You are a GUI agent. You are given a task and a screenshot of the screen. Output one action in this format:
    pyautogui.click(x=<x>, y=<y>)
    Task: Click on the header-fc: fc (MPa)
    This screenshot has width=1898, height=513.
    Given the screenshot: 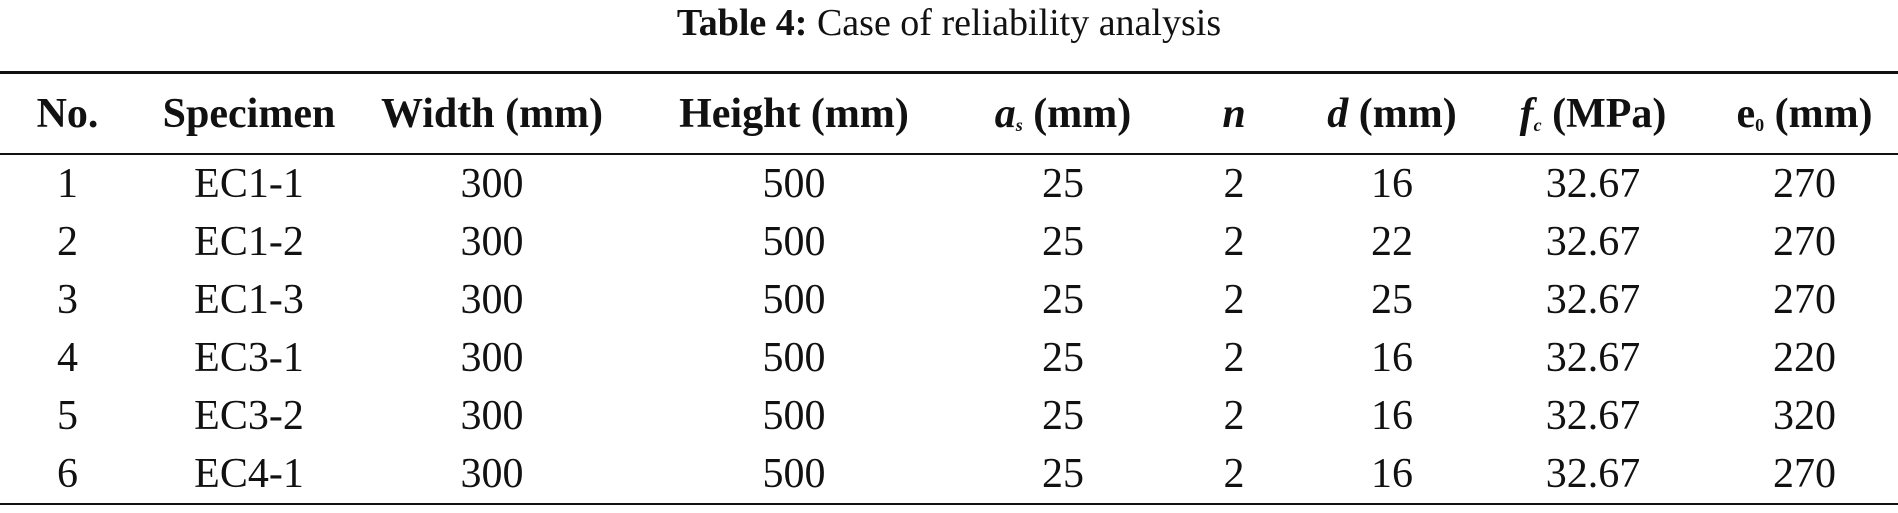 What is the action you would take?
    pyautogui.click(x=1593, y=113)
    